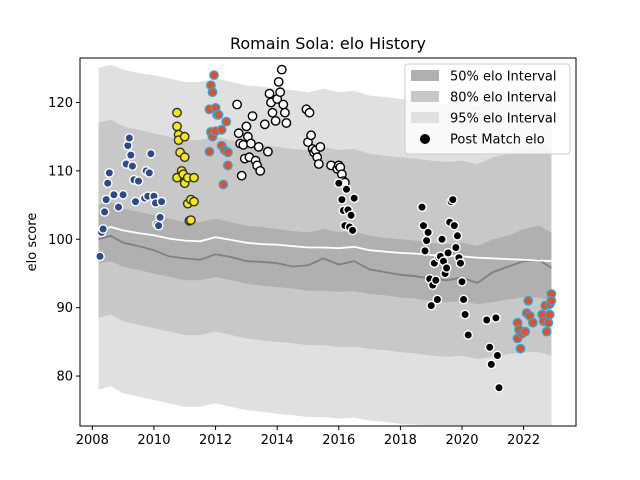 The width and height of the screenshot is (640, 480). I want to click on median-line, so click(325, 259).